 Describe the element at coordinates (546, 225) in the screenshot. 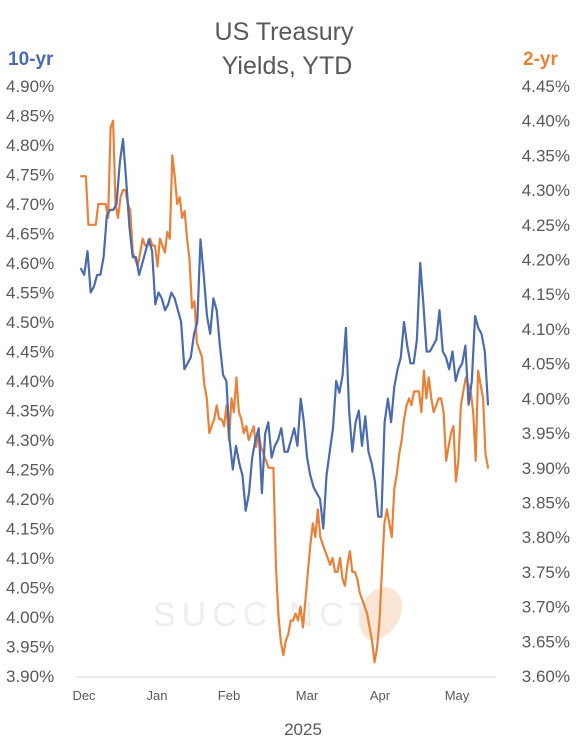

I see `right-tick-label: 4.25%` at that location.